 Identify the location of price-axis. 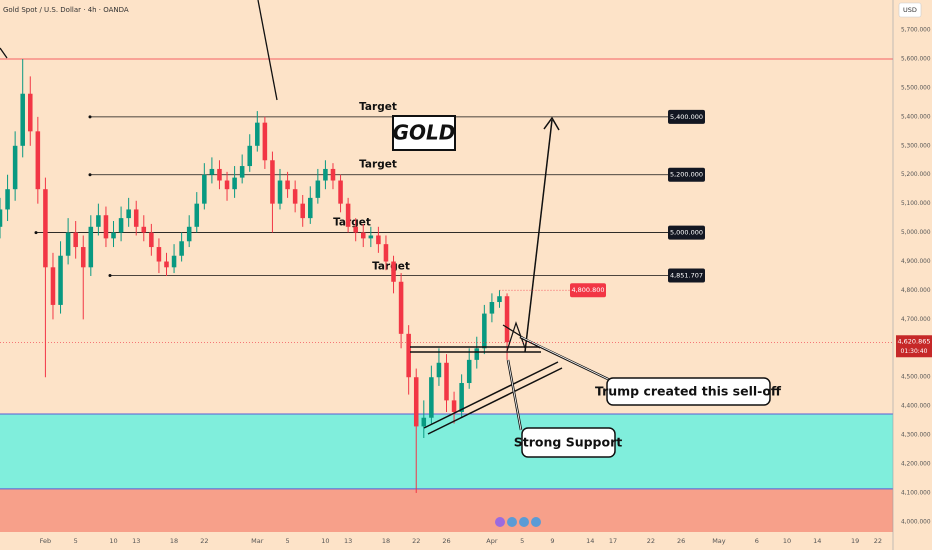
(912, 275).